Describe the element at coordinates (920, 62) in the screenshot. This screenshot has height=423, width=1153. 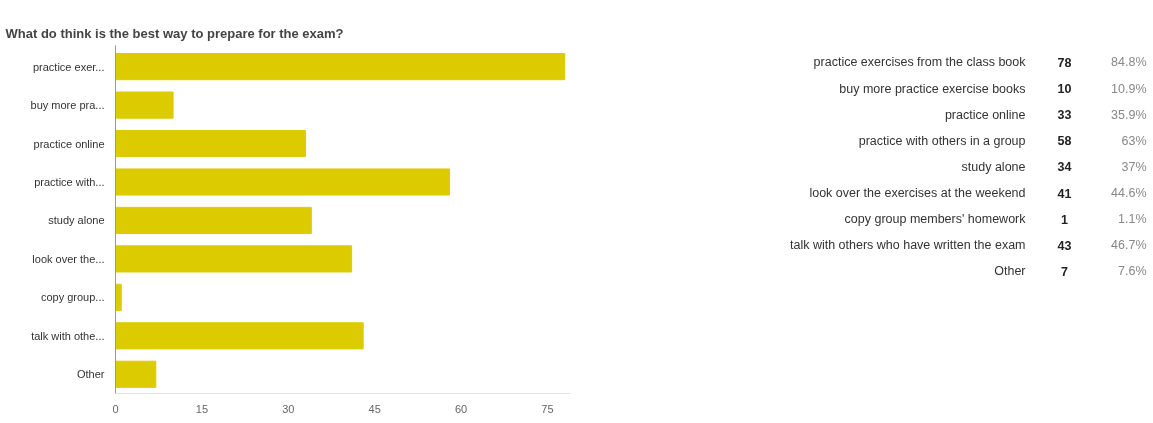
I see `category-label: practice exercises from the class book` at that location.